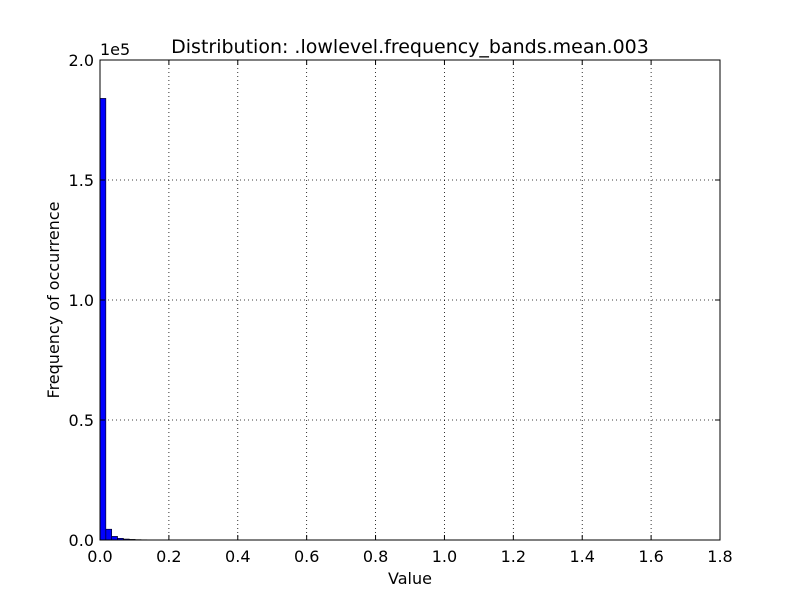  Describe the element at coordinates (81, 420) in the screenshot. I see `y-tick-label: 0.5` at that location.